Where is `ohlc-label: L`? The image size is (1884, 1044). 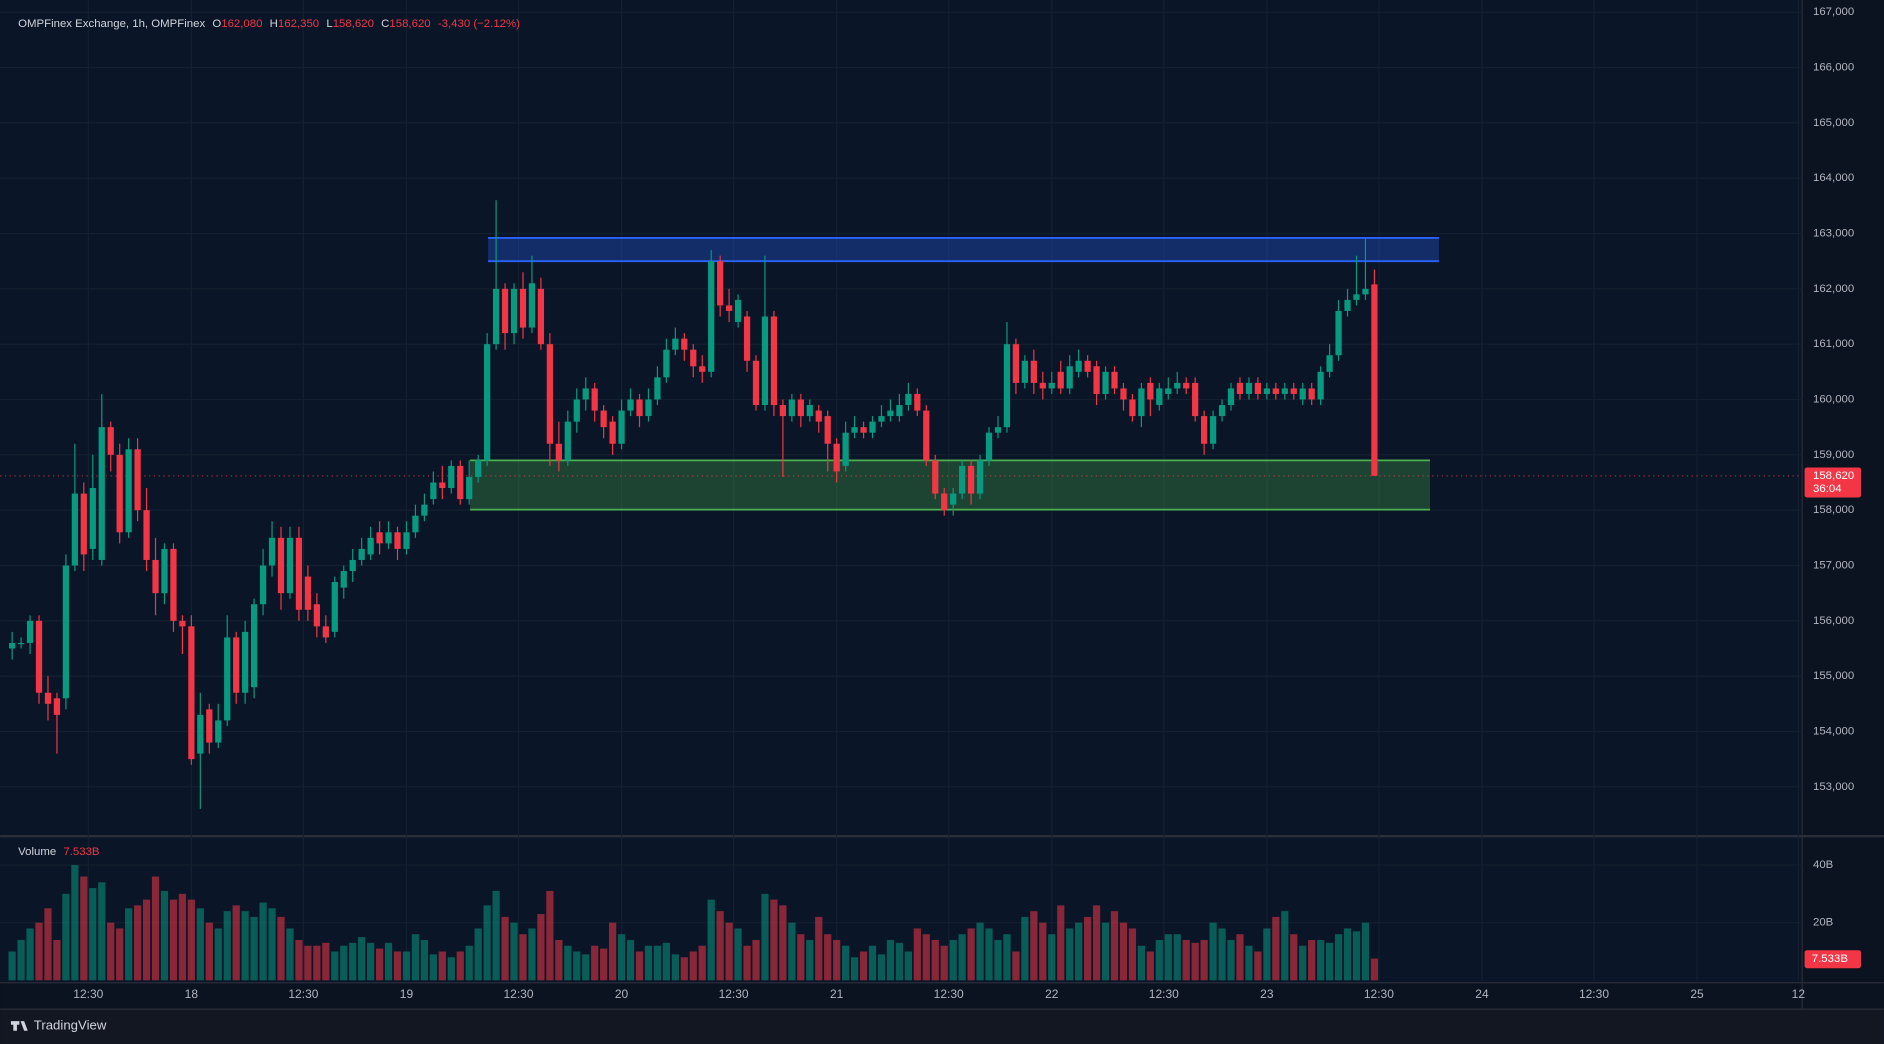 ohlc-label: L is located at coordinates (329, 24).